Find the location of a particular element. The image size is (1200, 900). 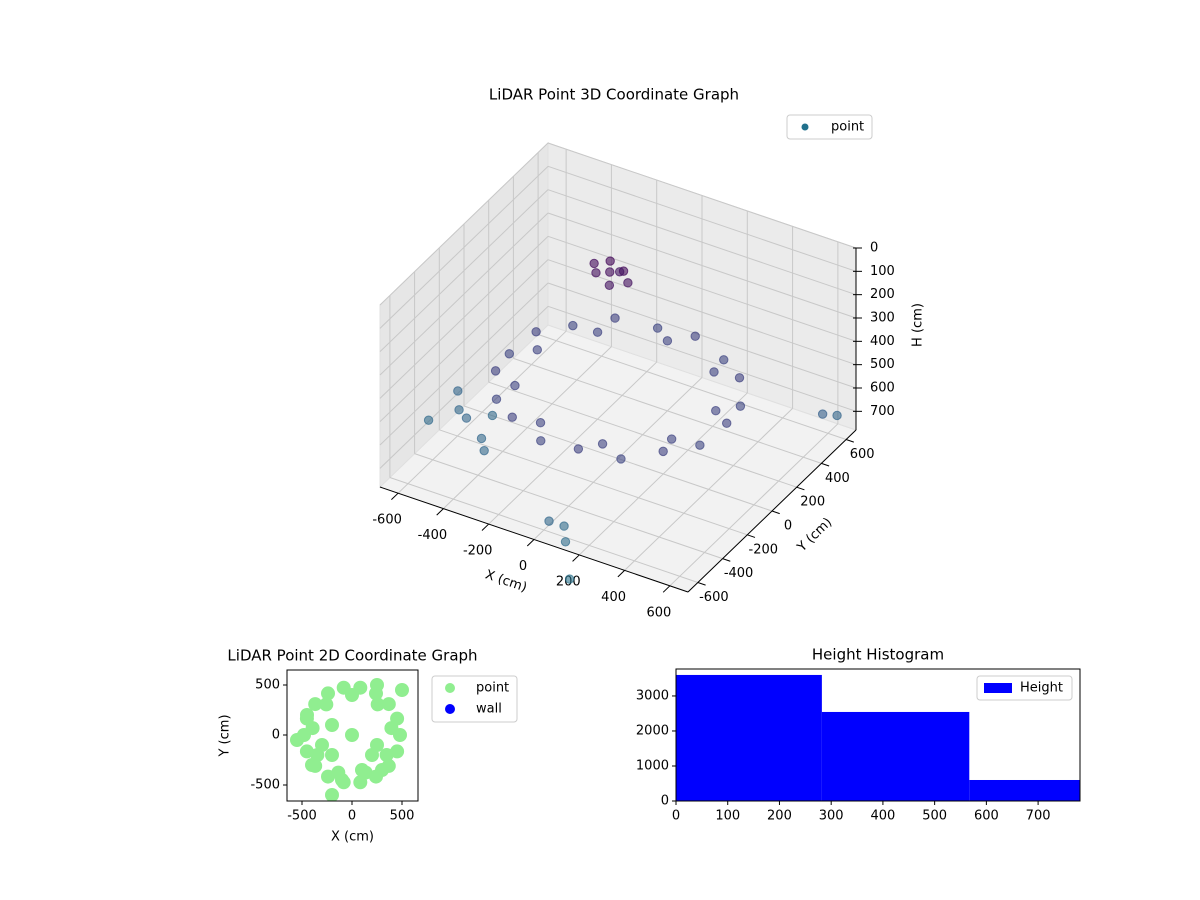

chart-title: Height Histogram is located at coordinates (878, 655).